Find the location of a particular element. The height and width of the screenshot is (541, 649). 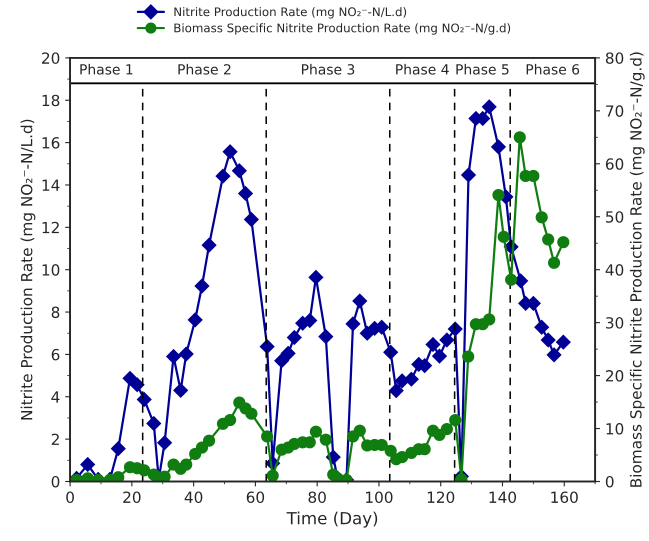

y-tick-label: 2 is located at coordinates (55, 439).